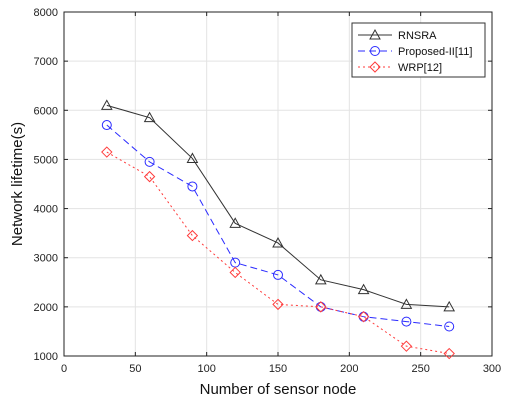 This screenshot has width=512, height=401. What do you see at coordinates (17, 184) in the screenshot?
I see `y-axis-title: Network lifetime(s)` at bounding box center [17, 184].